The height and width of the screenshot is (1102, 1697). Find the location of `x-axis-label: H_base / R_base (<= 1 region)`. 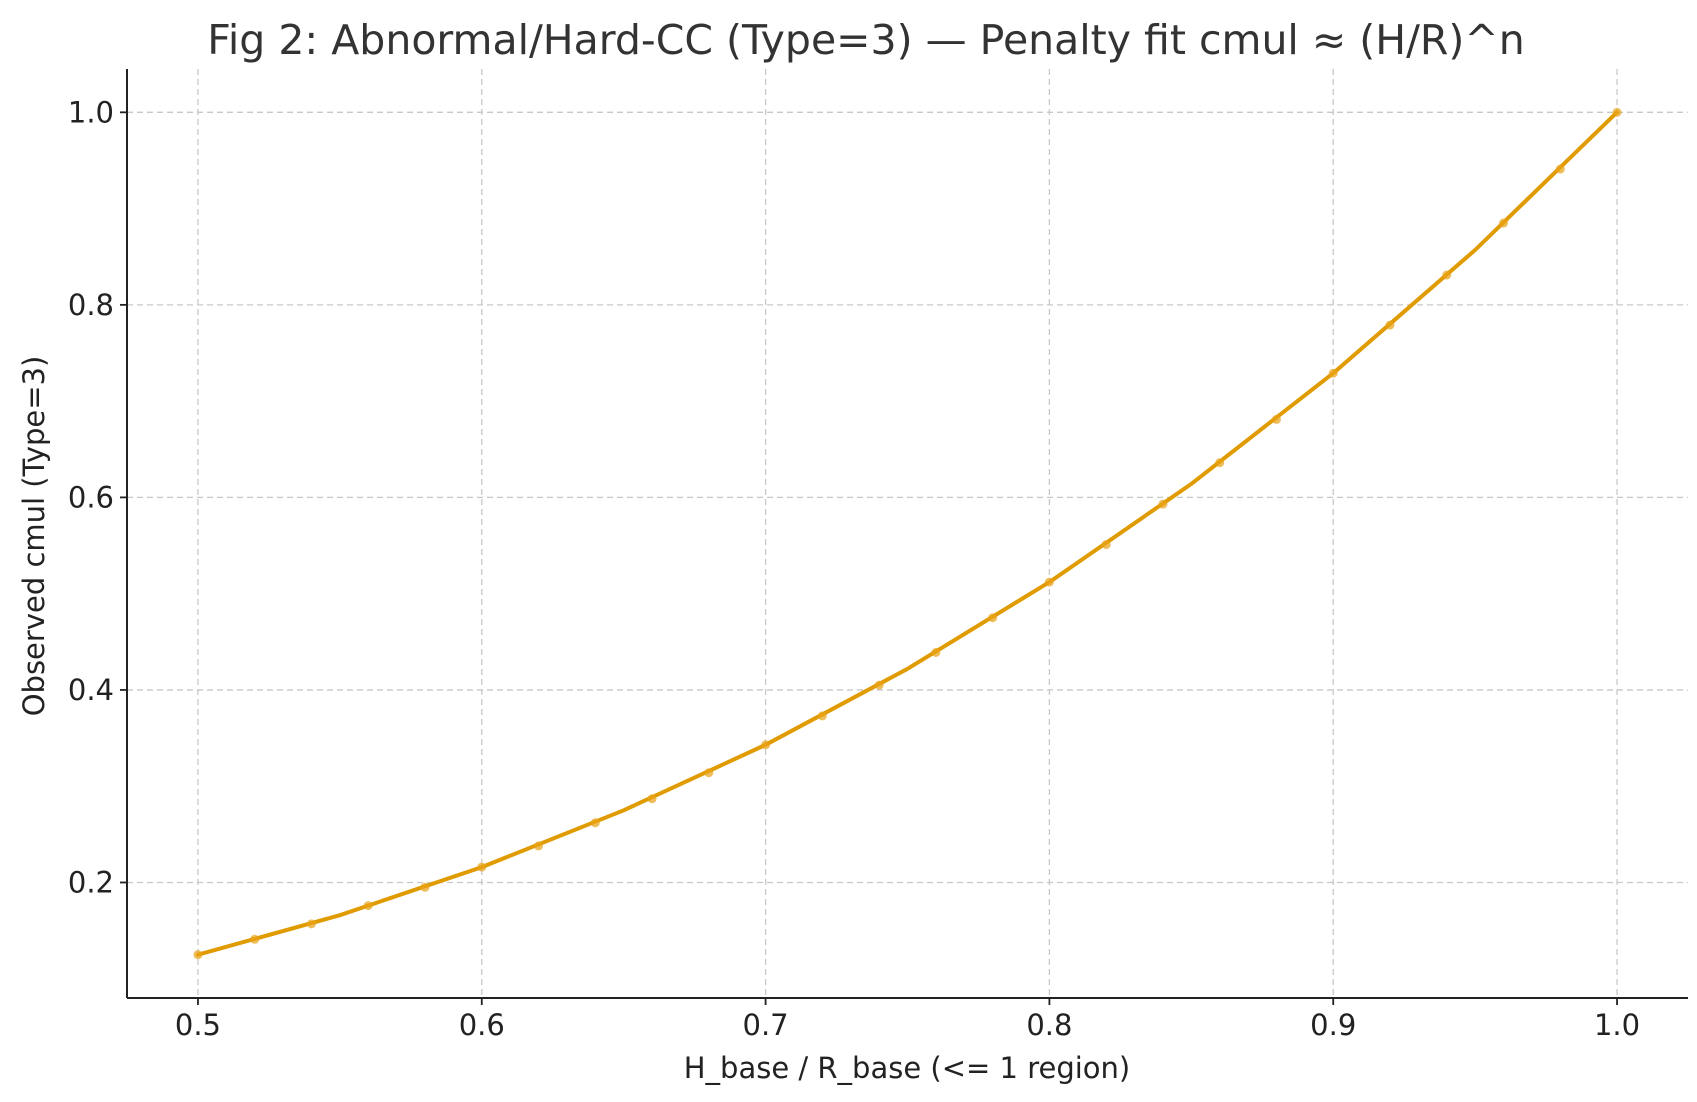

x-axis-label: H_base / R_base (<= 1 region) is located at coordinates (907, 1068).